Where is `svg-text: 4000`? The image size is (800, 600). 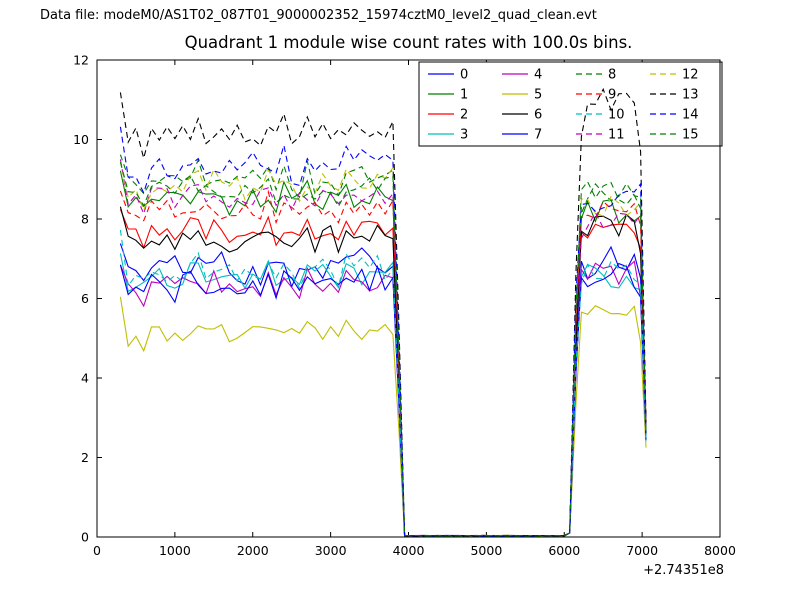 svg-text: 4000 is located at coordinates (409, 550).